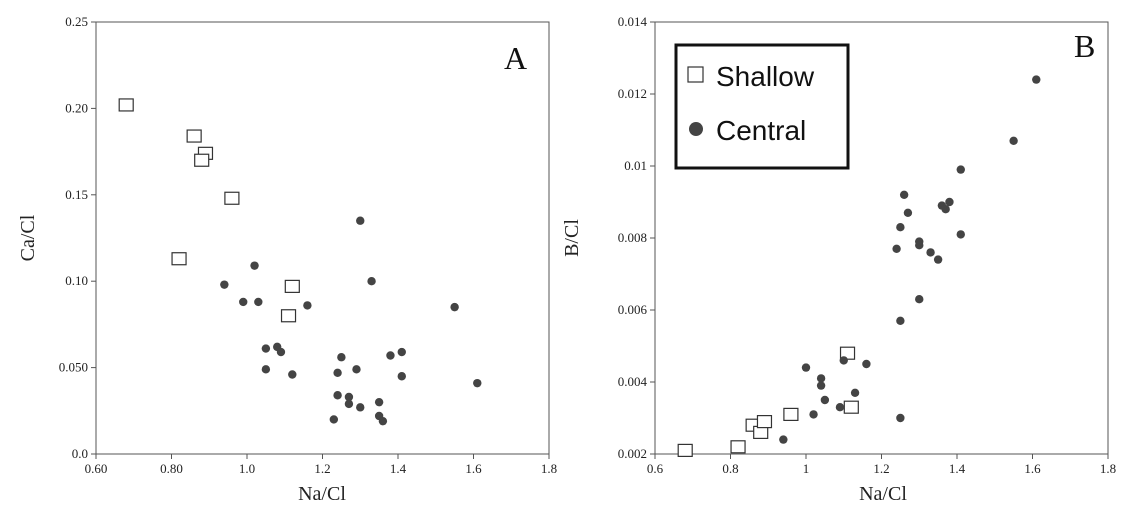 The height and width of the screenshot is (508, 1124). What do you see at coordinates (76, 280) in the screenshot?
I see `panel-a-y-tick-label: 0.10` at bounding box center [76, 280].